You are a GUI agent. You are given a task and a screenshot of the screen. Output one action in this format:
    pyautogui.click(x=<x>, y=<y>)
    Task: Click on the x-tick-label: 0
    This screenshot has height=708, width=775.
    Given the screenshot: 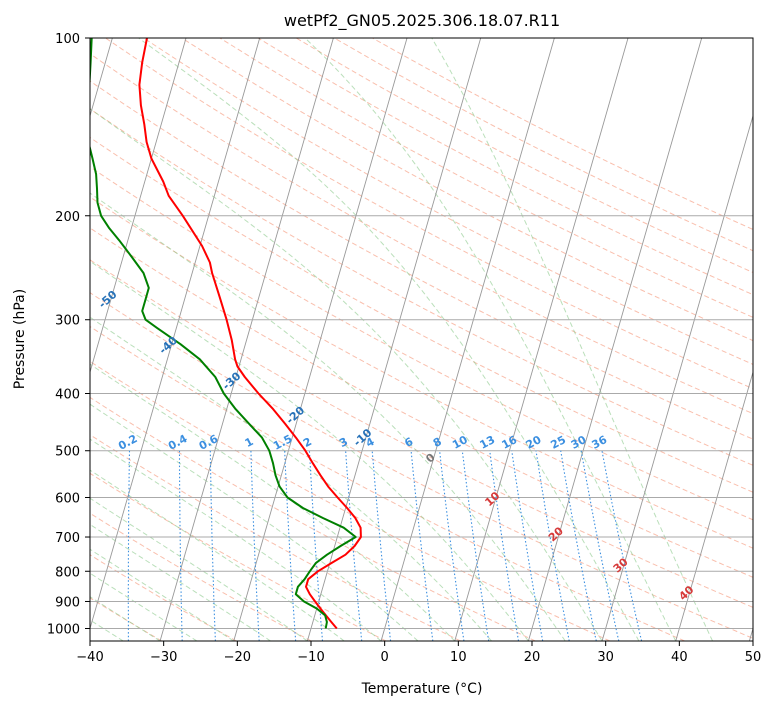 What is the action you would take?
    pyautogui.click(x=385, y=657)
    